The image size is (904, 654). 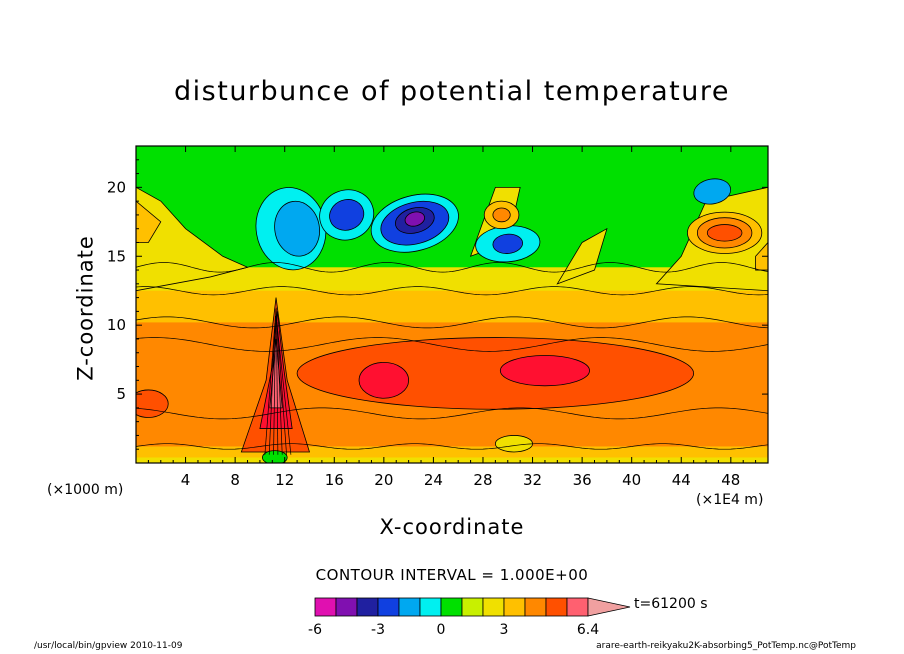 What do you see at coordinates (452, 575) in the screenshot?
I see `contour-interval: CONTOUR INTERVAL = 1.000E+00` at bounding box center [452, 575].